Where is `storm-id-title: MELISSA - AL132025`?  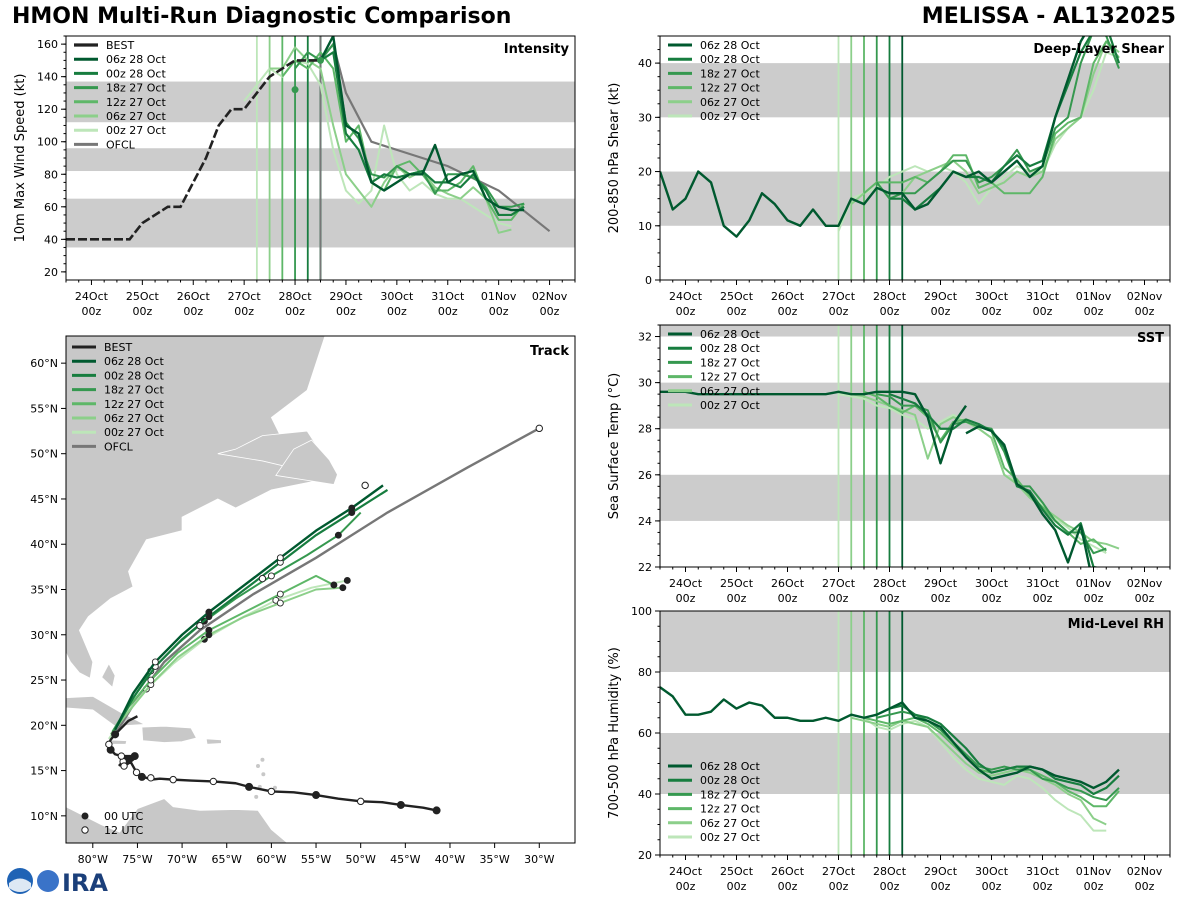
storm-id-title: MELISSA - AL132025 is located at coordinates (1048, 16).